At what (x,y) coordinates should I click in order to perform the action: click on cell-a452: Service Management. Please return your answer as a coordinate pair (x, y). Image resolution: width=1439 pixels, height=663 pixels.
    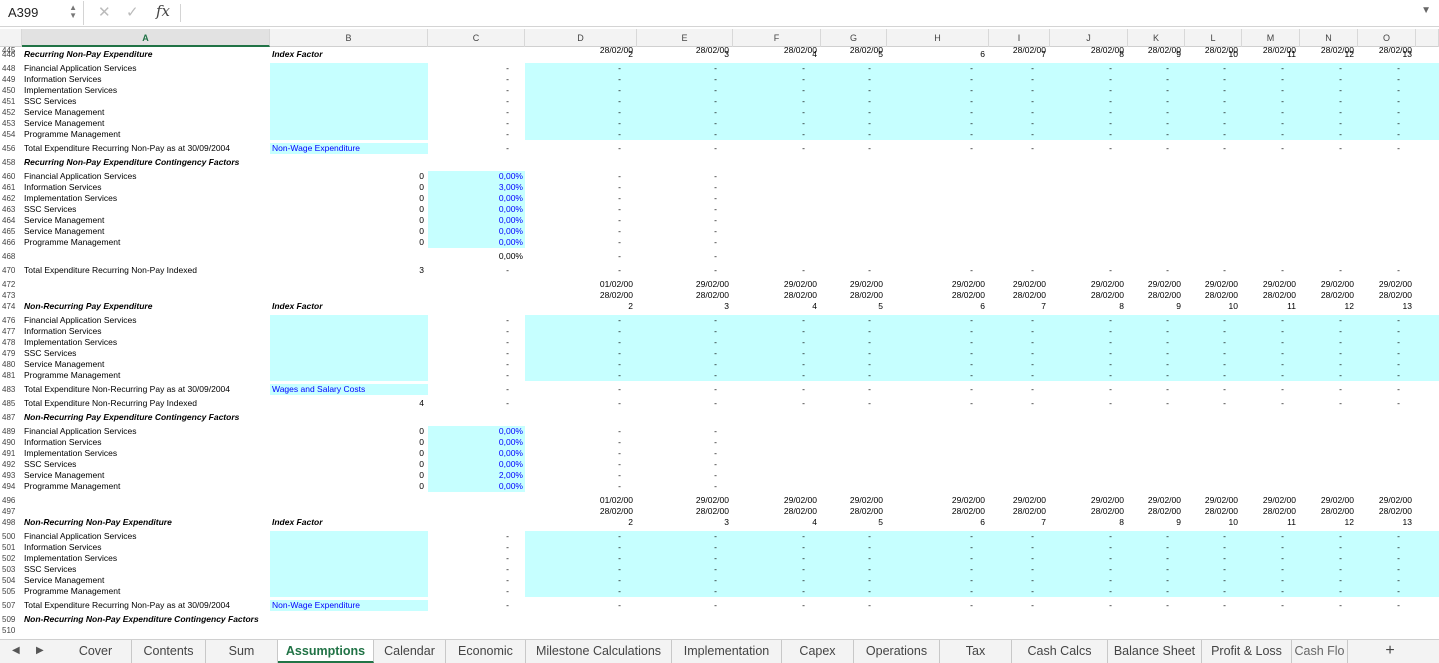
    Looking at the image, I should click on (64, 112).